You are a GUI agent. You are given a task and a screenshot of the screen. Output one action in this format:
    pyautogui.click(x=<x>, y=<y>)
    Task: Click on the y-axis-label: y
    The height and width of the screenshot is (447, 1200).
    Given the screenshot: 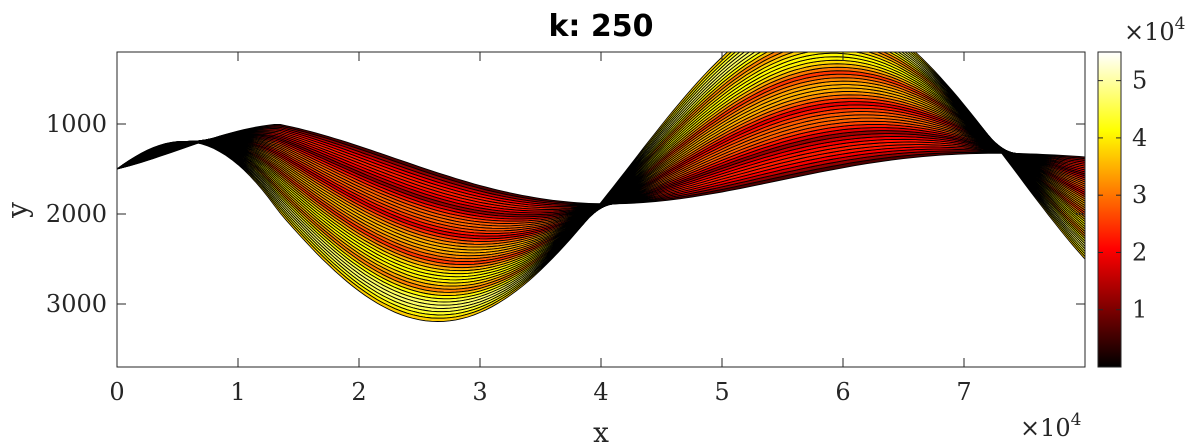 What is the action you would take?
    pyautogui.click(x=17, y=210)
    